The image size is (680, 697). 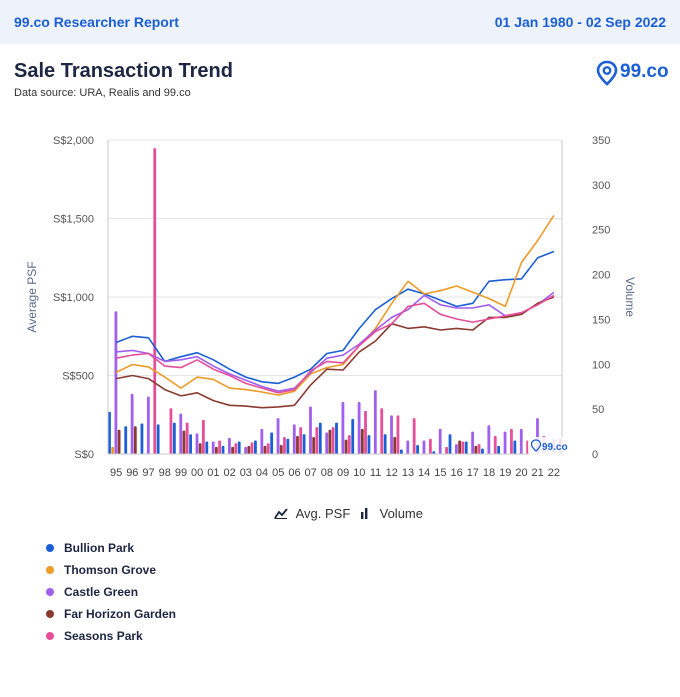 I want to click on date-range: 01 Jan 1980 - 02 Sep 2022, so click(x=580, y=22).